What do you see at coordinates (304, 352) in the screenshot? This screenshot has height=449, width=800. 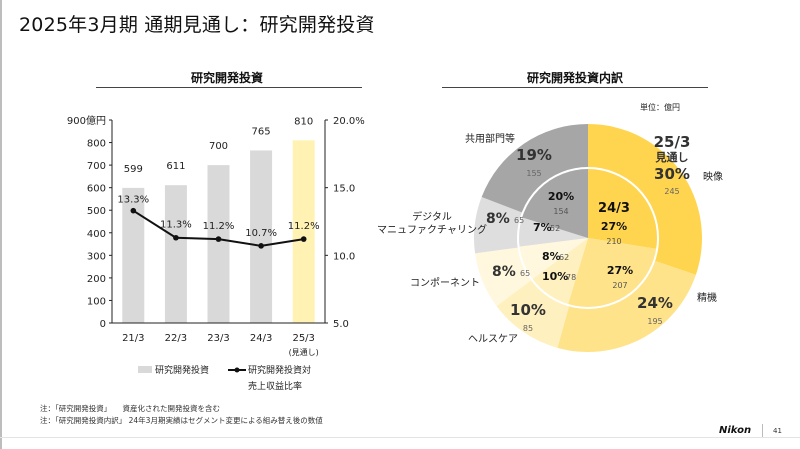 I see `x-tick-sublabel: (見通し)` at bounding box center [304, 352].